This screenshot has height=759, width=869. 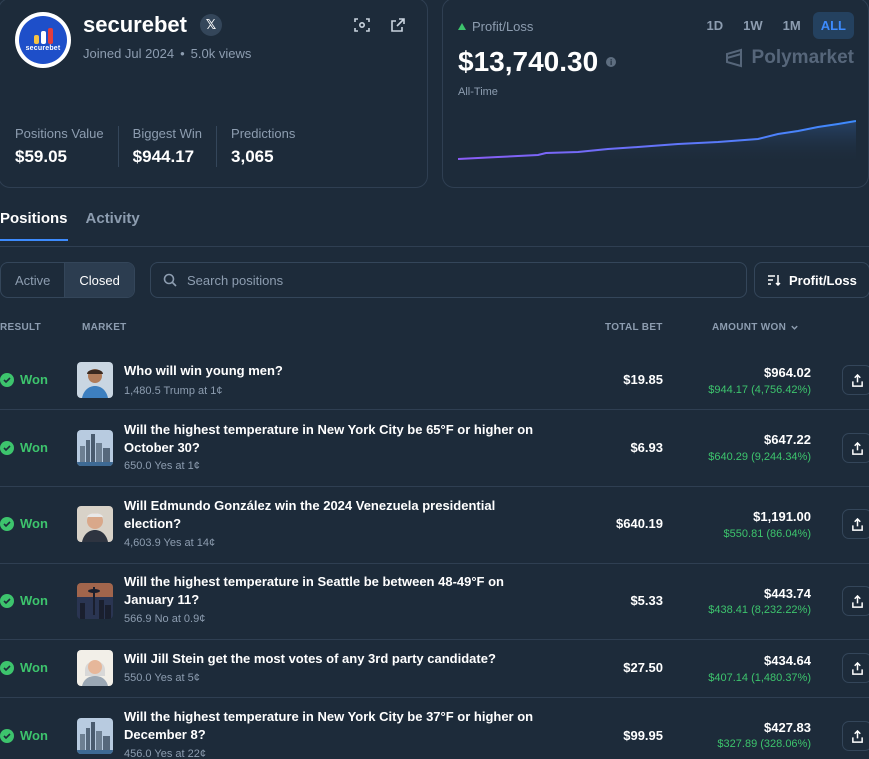 I want to click on search-input, so click(x=457, y=280).